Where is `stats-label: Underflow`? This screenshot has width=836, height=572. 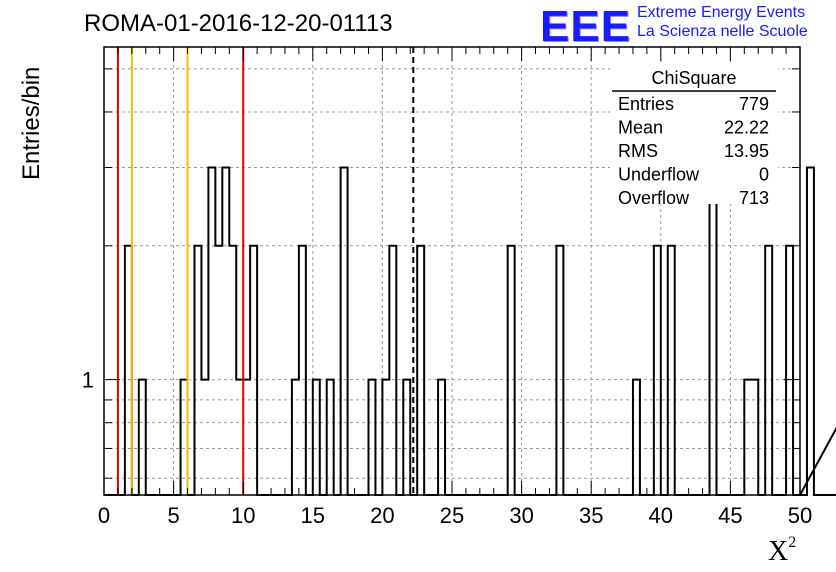 stats-label: Underflow is located at coordinates (659, 175).